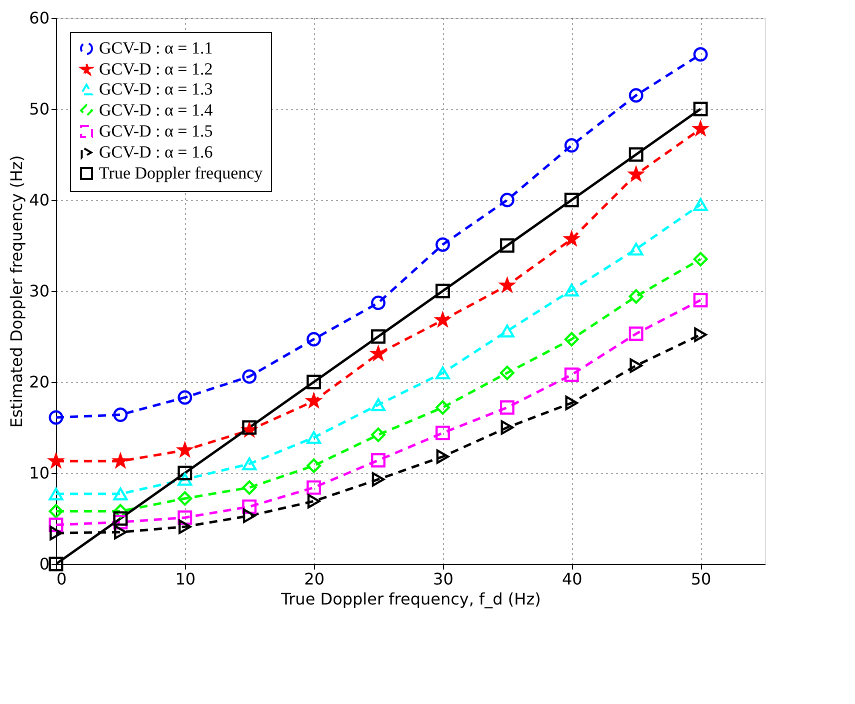 The image size is (855, 704). I want to click on legend-label: GCV-D : α = 1.1, so click(156, 48).